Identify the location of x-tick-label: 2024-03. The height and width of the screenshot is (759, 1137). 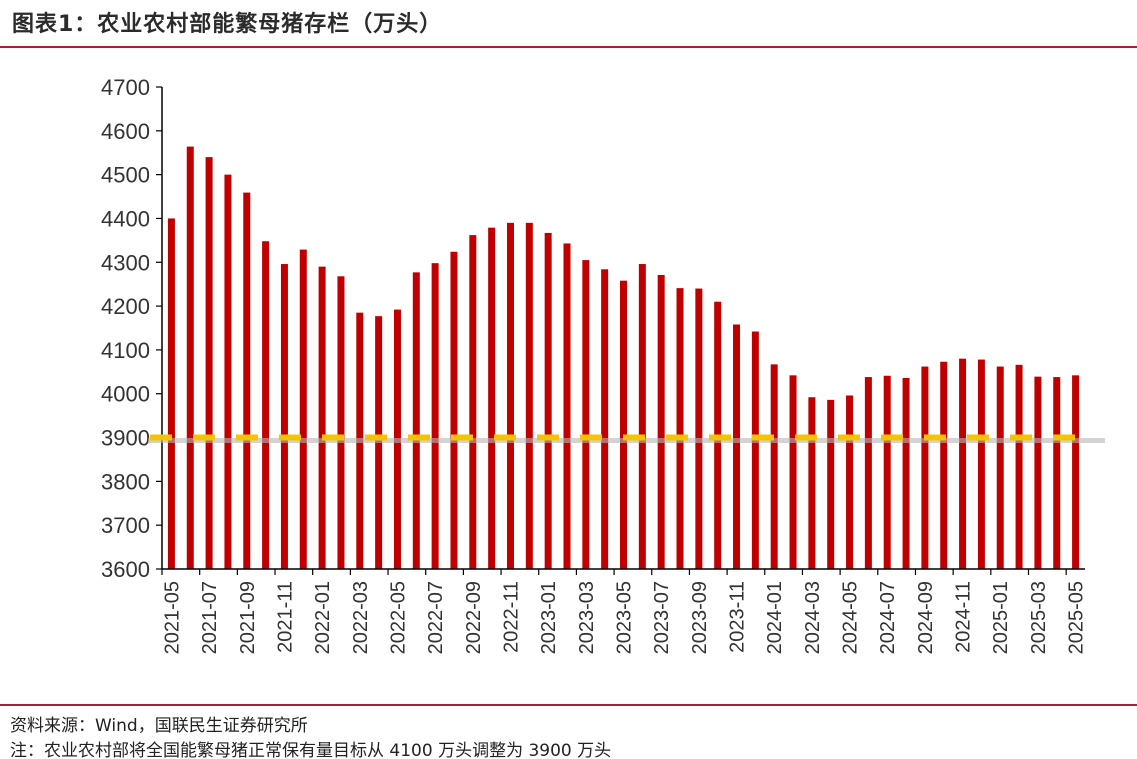
(813, 617).